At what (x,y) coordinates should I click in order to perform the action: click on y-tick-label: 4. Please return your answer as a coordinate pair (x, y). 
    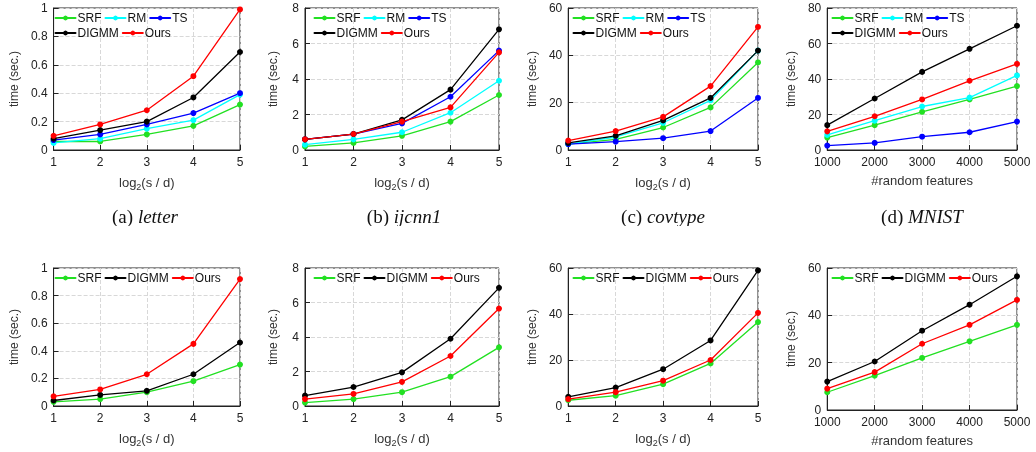
    Looking at the image, I should click on (296, 337).